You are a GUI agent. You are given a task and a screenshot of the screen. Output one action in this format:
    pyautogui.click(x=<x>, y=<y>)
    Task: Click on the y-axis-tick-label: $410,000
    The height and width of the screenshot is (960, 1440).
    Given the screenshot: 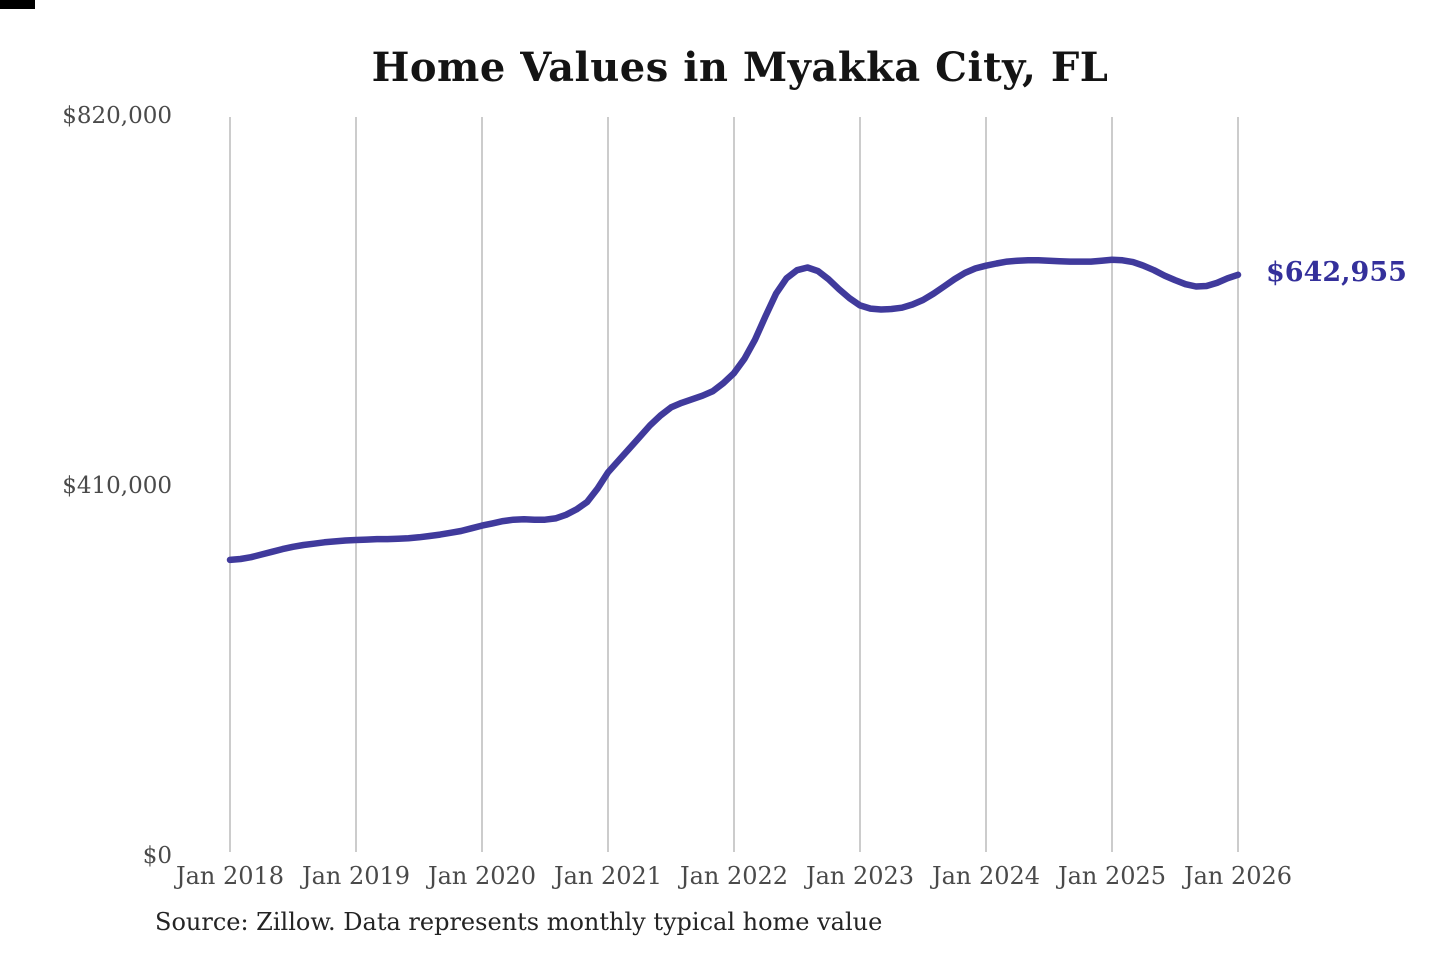 What is the action you would take?
    pyautogui.click(x=117, y=486)
    